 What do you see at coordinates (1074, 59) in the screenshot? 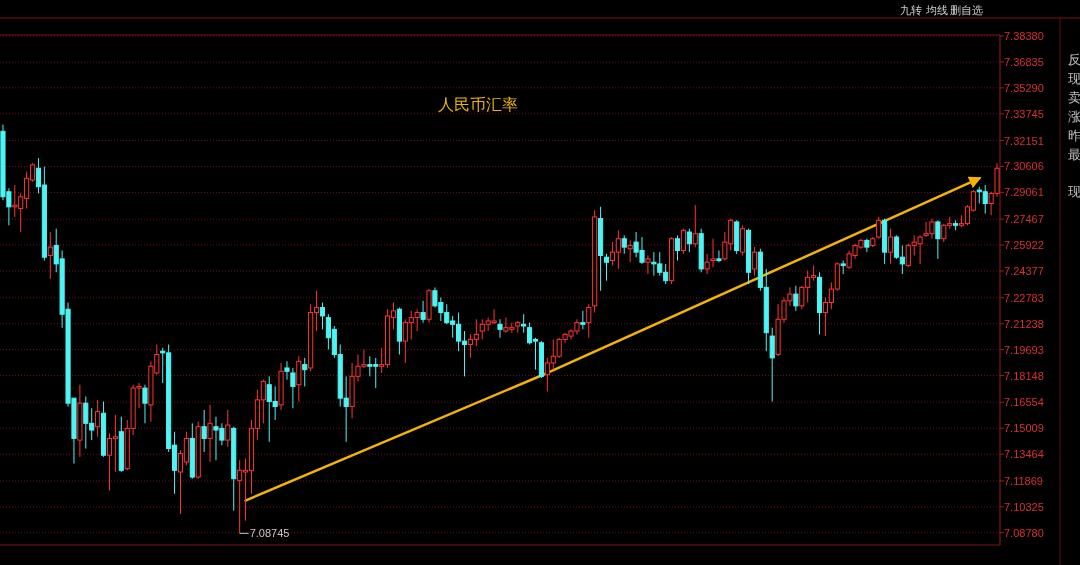
I see `text: 反` at bounding box center [1074, 59].